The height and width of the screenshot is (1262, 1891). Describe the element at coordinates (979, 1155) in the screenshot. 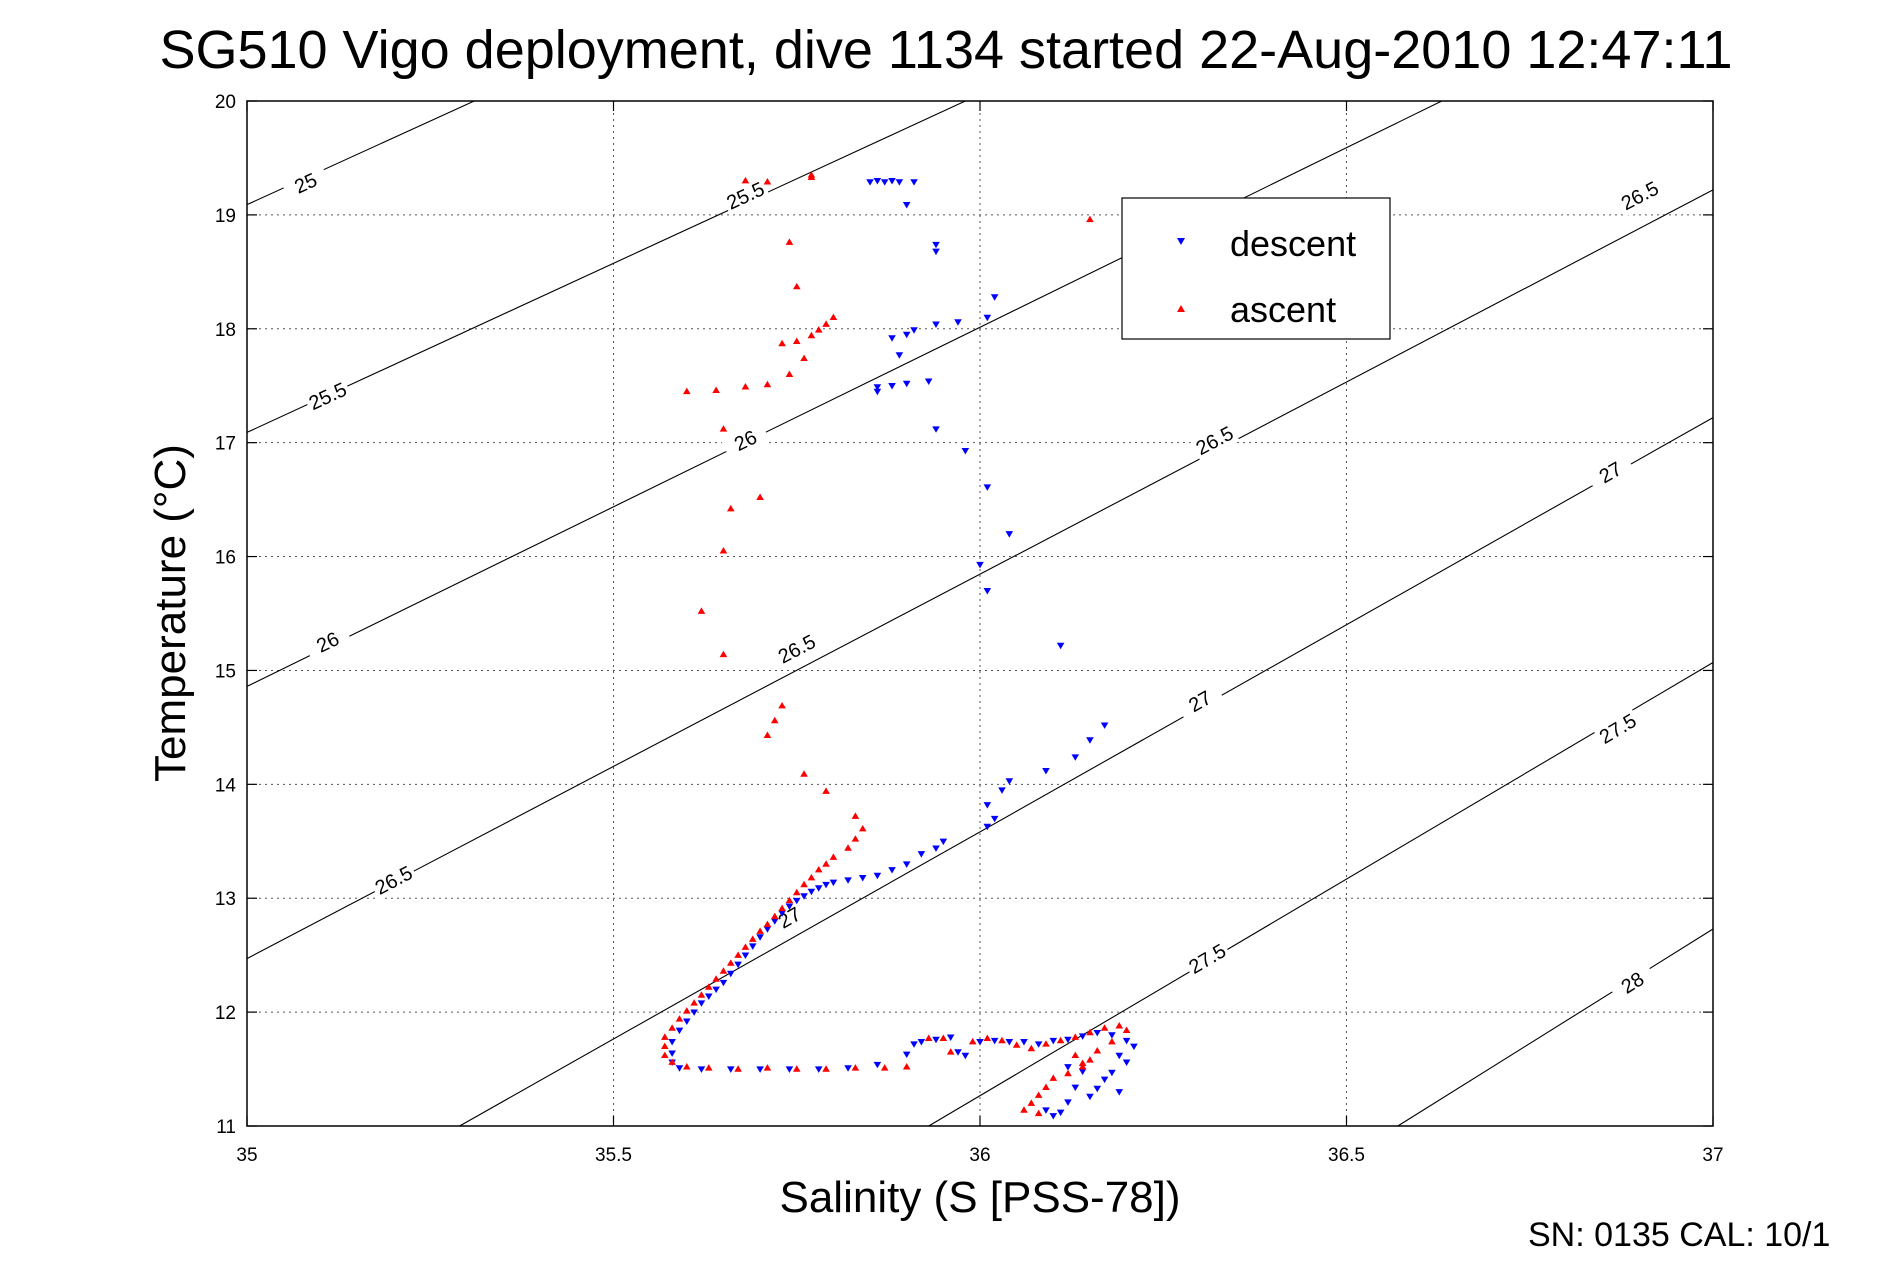

I see `x-tick-label: 36` at that location.